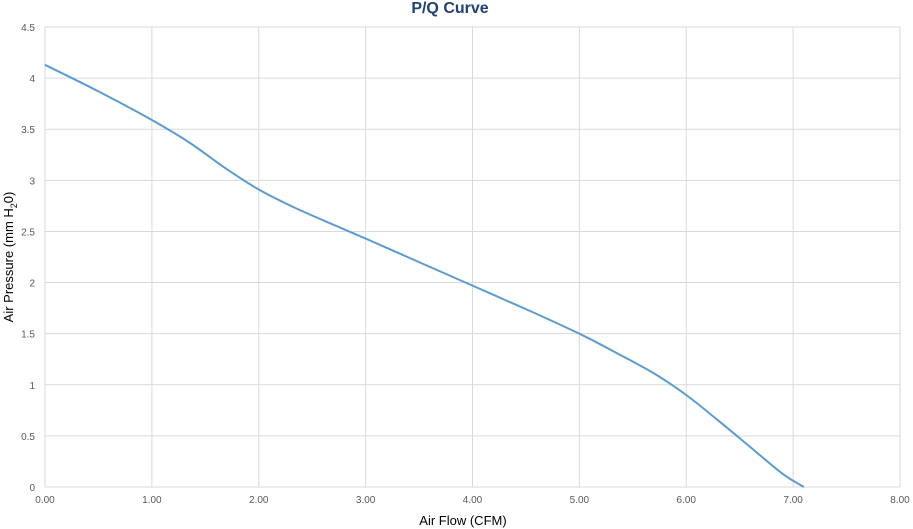  I want to click on y-axis-label-subscript: 2, so click(14, 205).